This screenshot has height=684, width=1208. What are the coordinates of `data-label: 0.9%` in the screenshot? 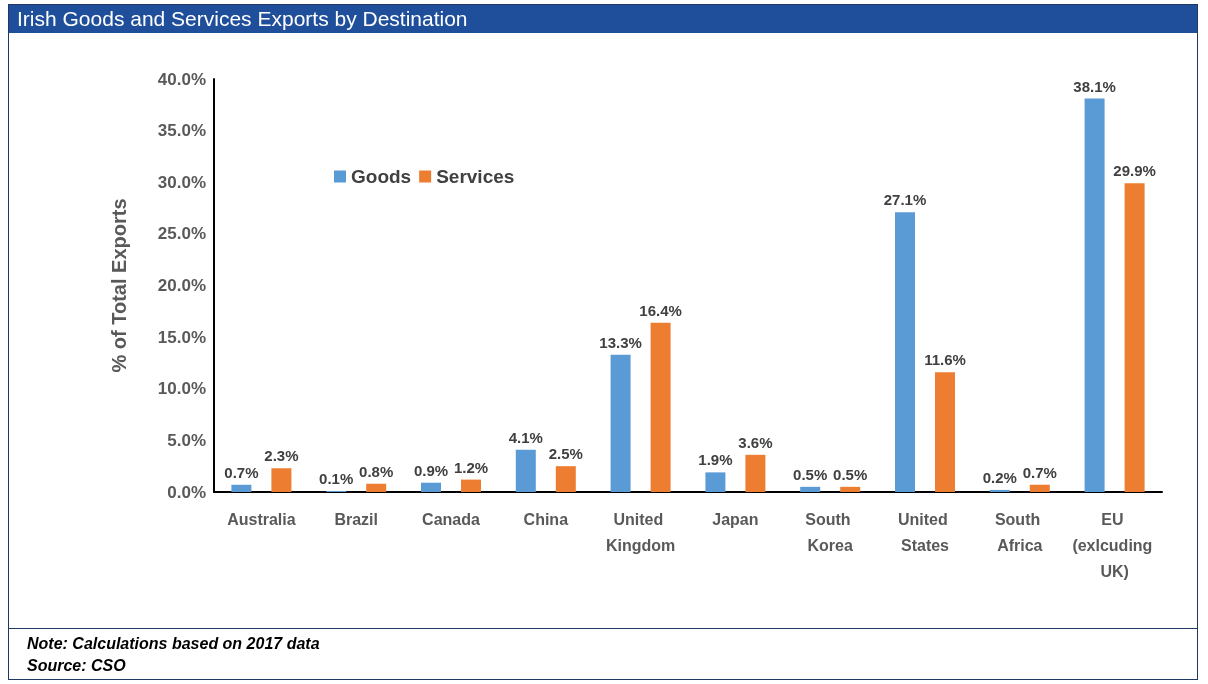 It's located at (431, 470).